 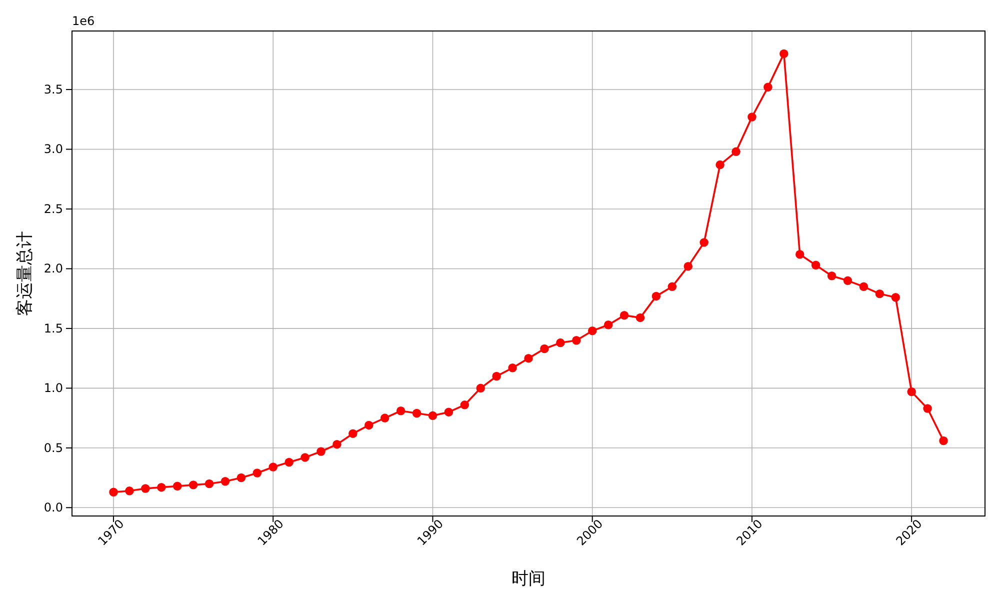 I want to click on y-tick-label: 1.0, so click(x=53, y=388).